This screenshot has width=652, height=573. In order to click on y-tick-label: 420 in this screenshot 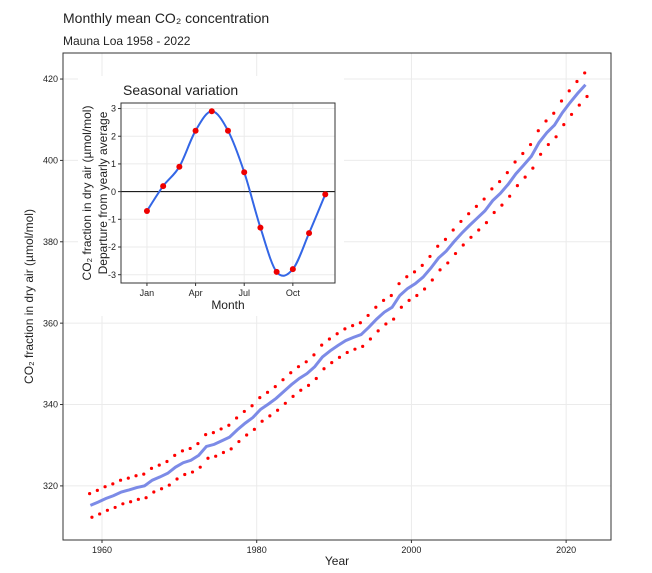, I will do `click(50, 79)`.